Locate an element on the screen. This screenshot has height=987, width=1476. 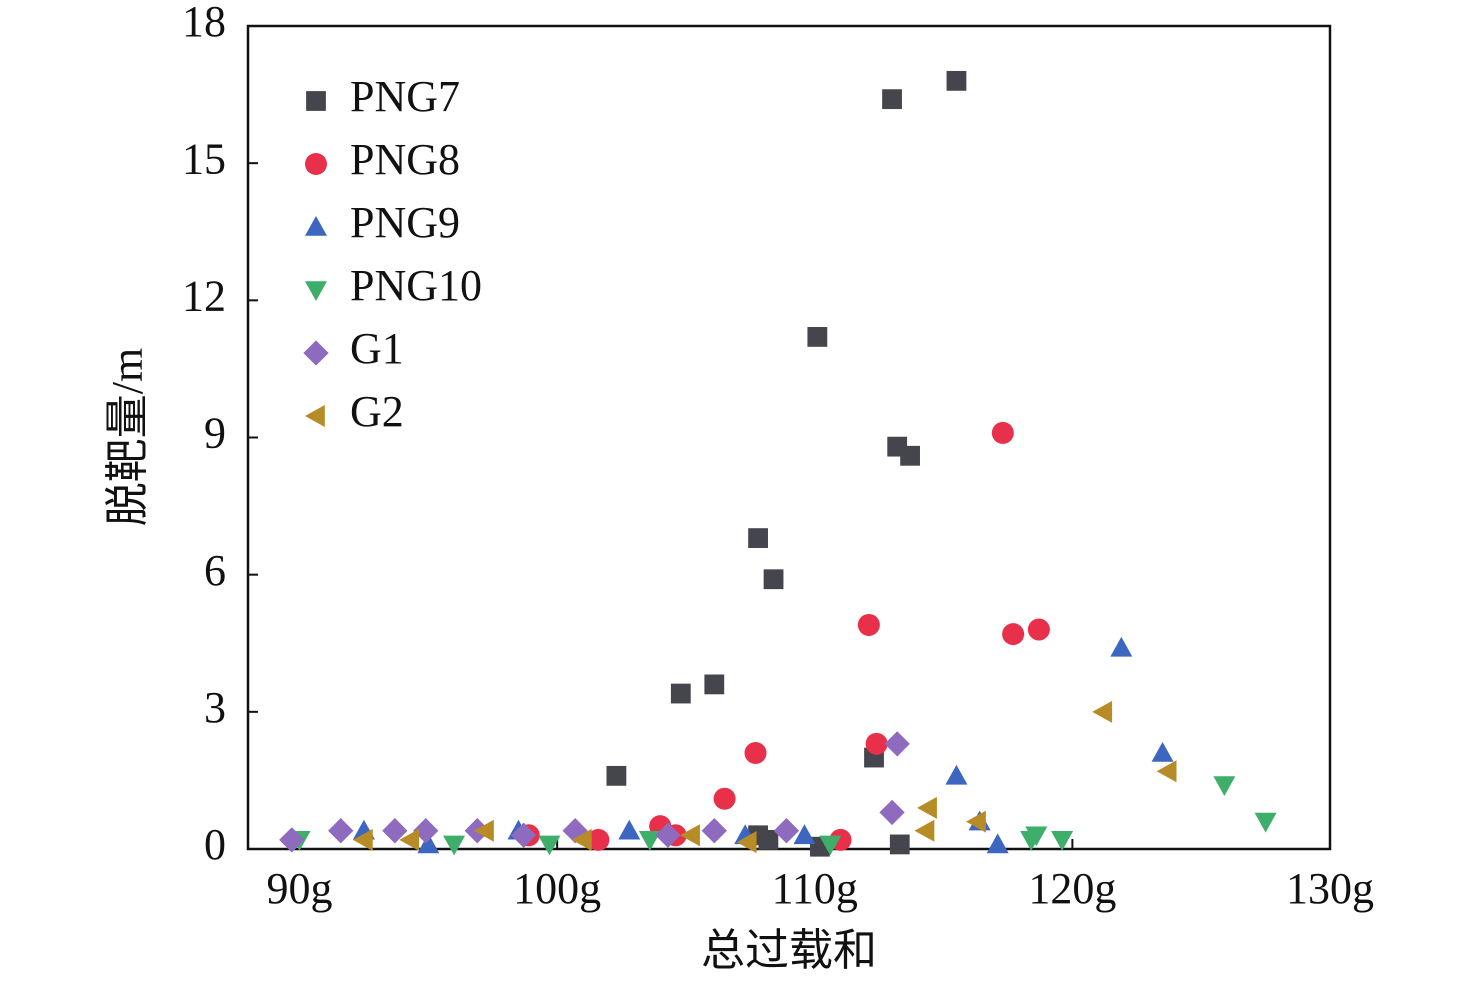
x-tick-label: 120g is located at coordinates (1072, 888).